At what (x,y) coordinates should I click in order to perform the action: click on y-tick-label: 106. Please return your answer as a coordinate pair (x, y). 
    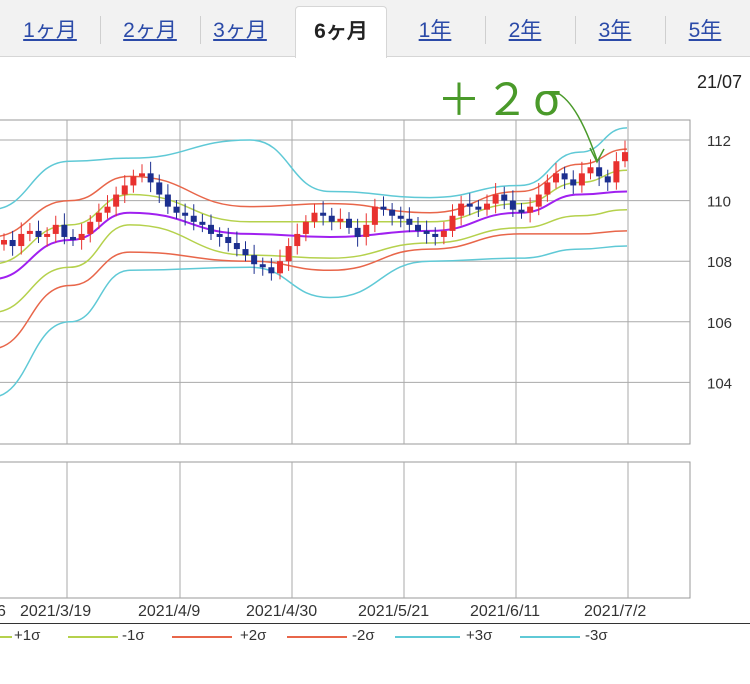
    Looking at the image, I should click on (719, 323).